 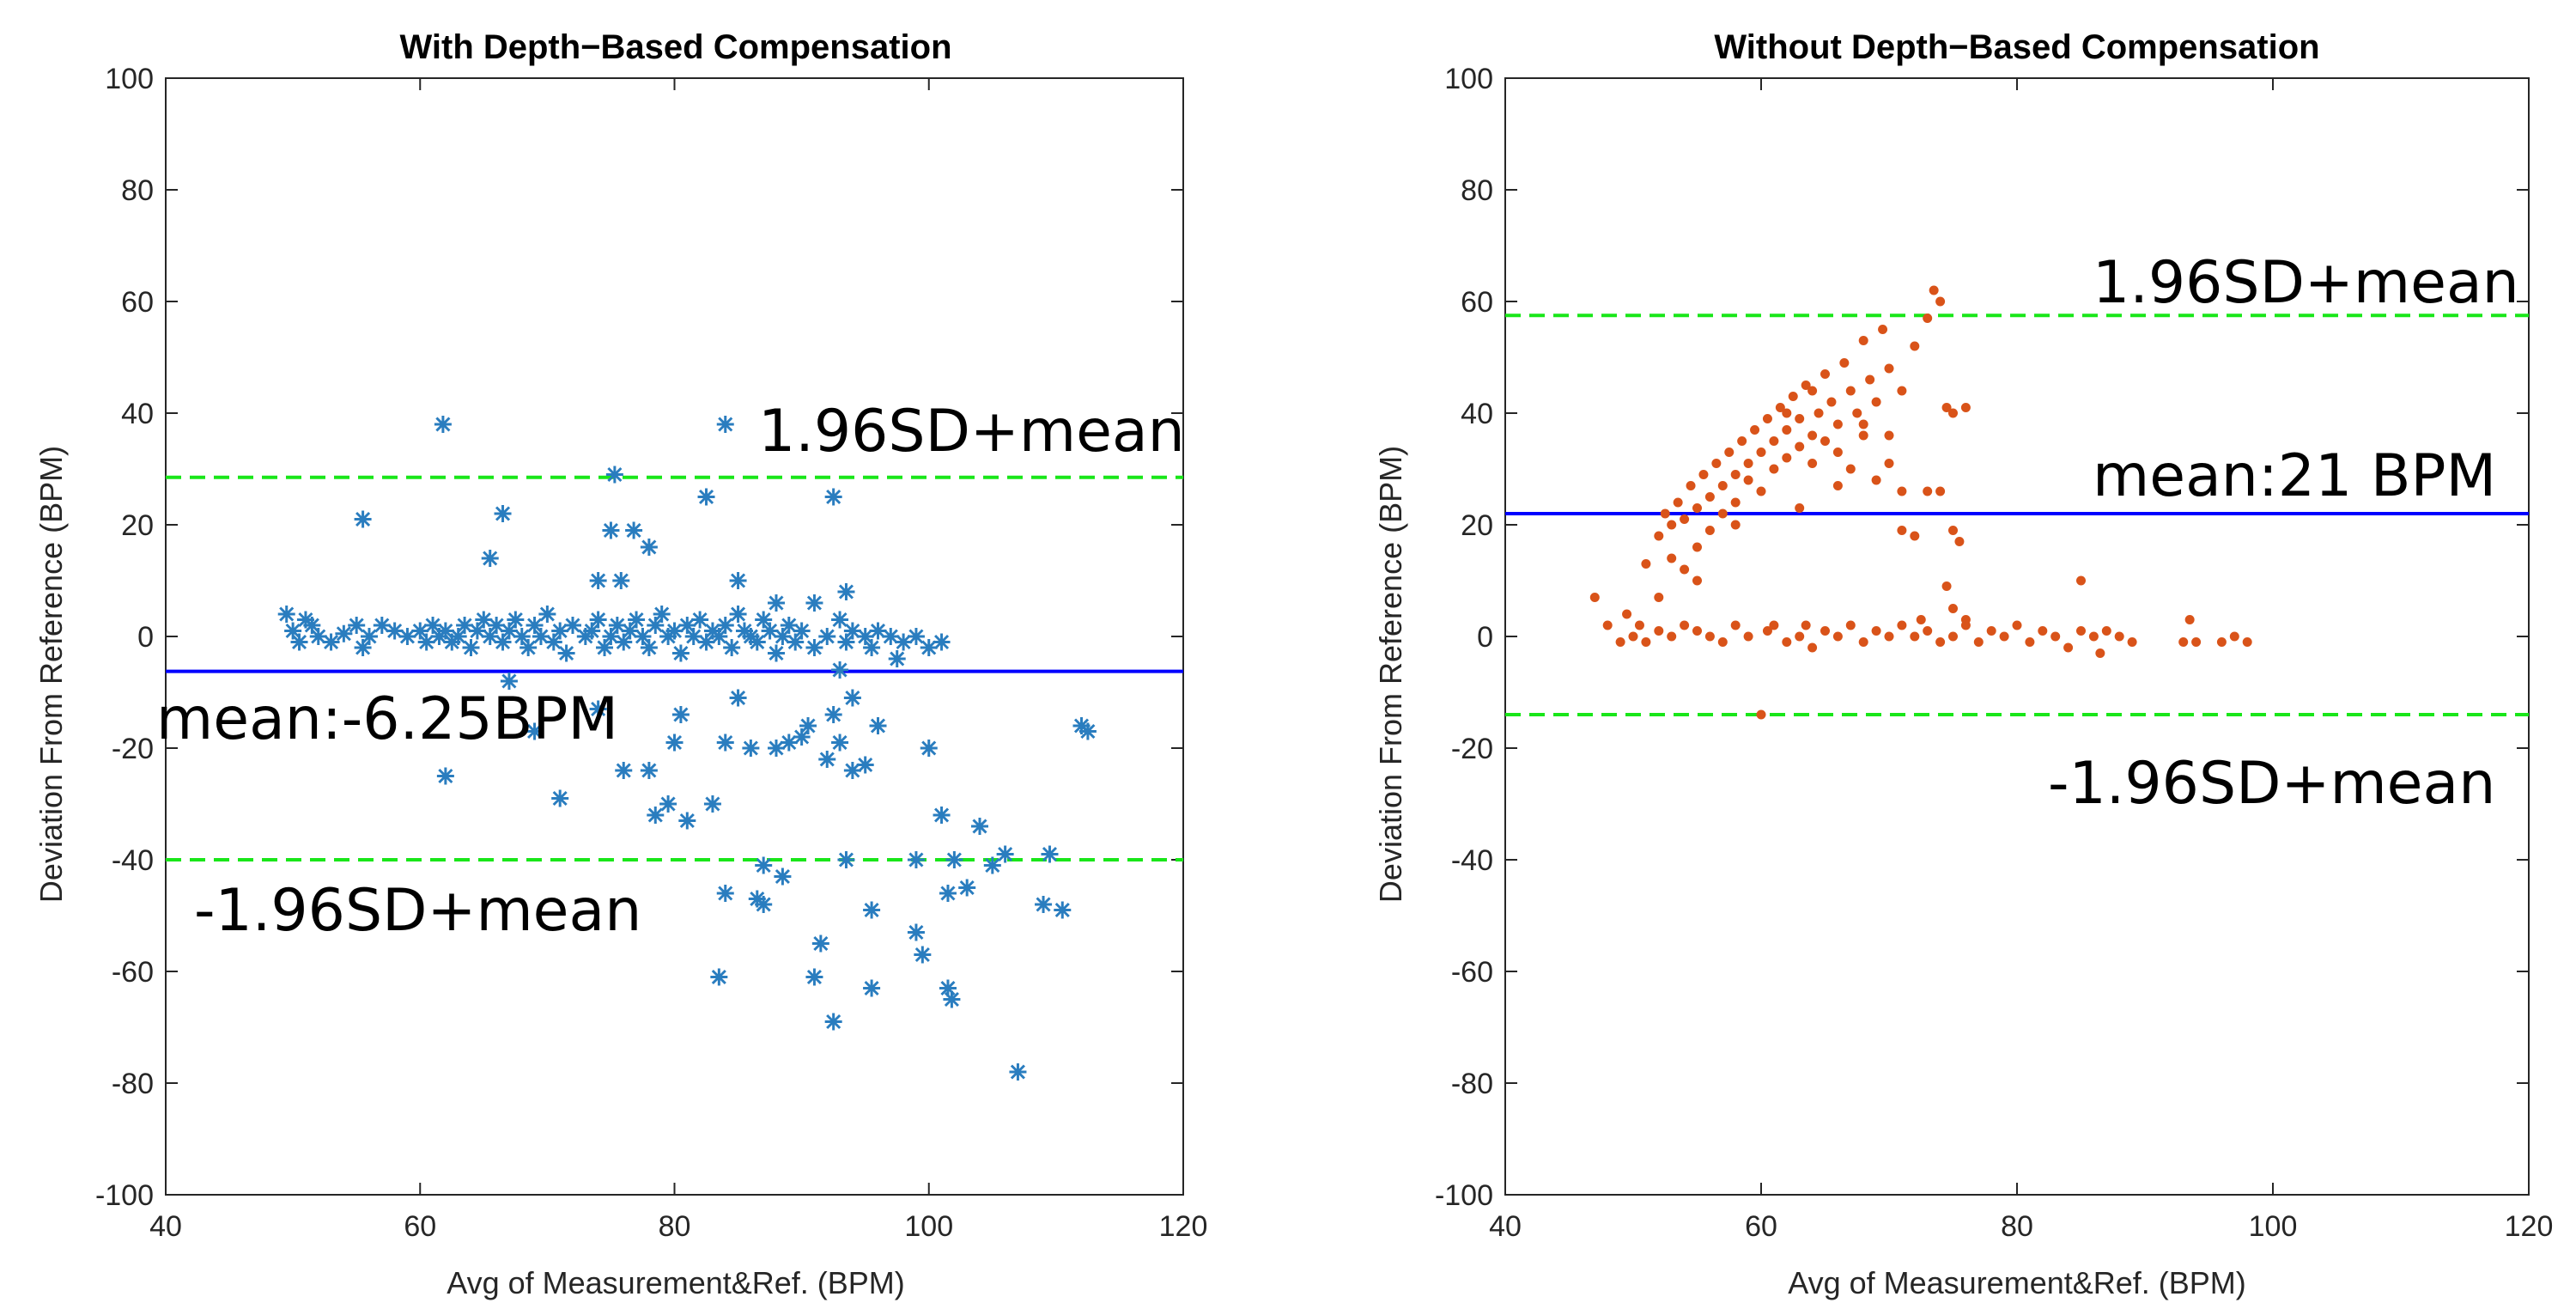 What do you see at coordinates (675, 47) in the screenshot?
I see `left-chart-title: With Depth−Based Compensation` at bounding box center [675, 47].